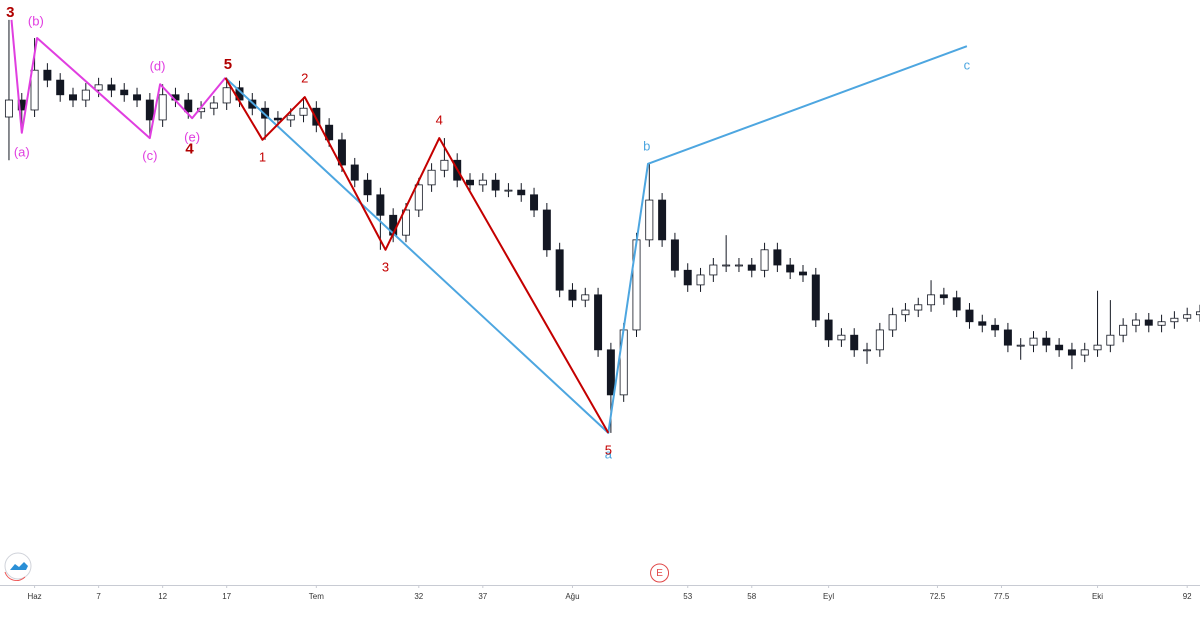 The height and width of the screenshot is (620, 1200). I want to click on x-tick-label: Eki, so click(1097, 596).